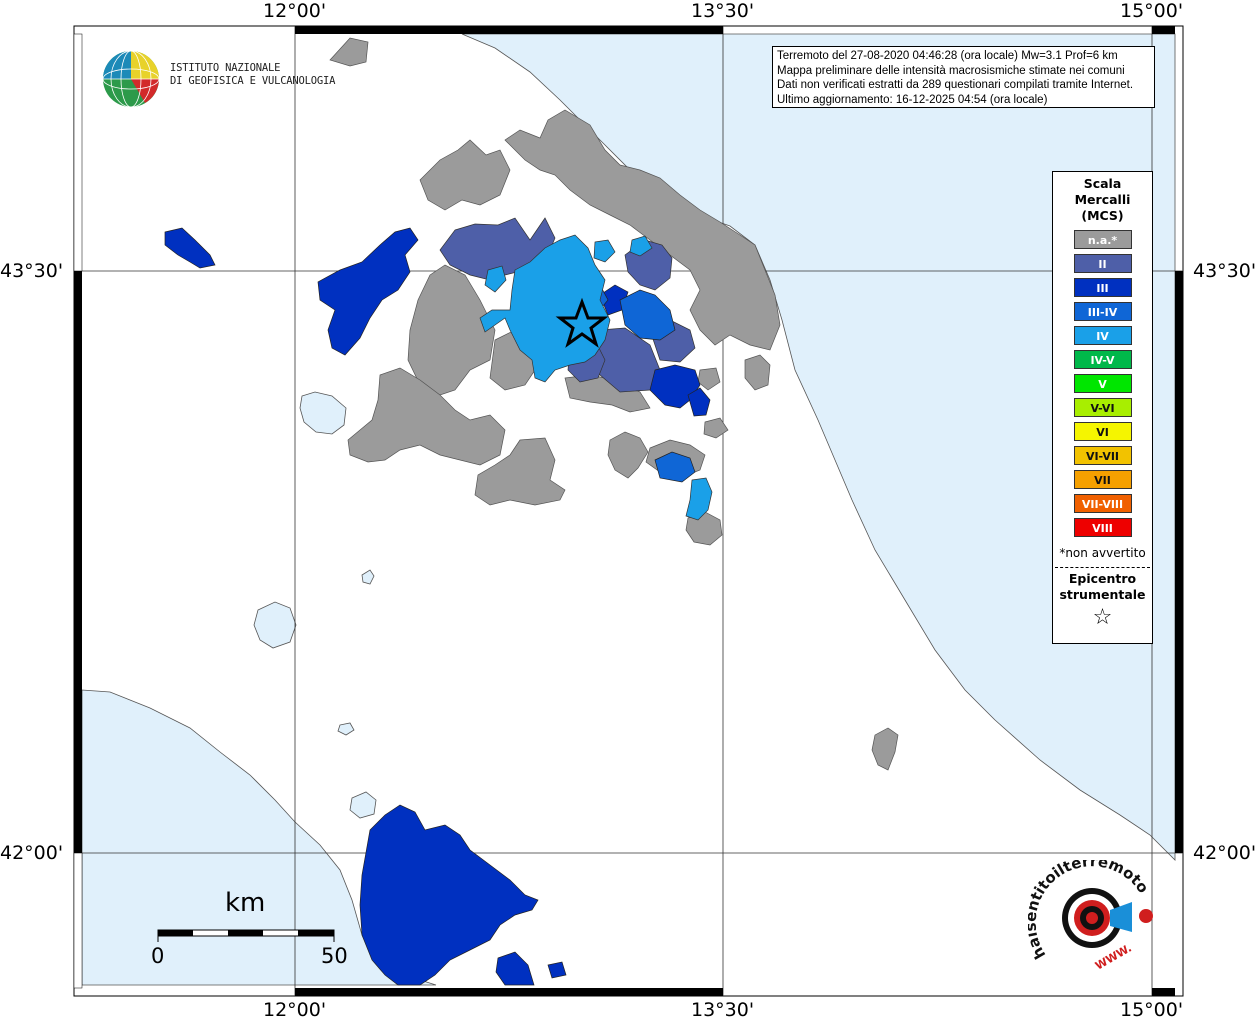 This screenshot has height=1024, width=1255. What do you see at coordinates (225, 68) in the screenshot?
I see `ingv-name-line1: ISTITUTO NAZIONALE` at bounding box center [225, 68].